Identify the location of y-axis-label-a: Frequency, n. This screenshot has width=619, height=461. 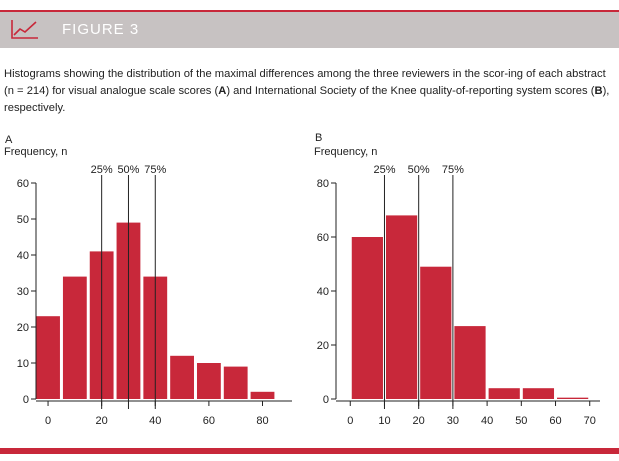
(35, 152).